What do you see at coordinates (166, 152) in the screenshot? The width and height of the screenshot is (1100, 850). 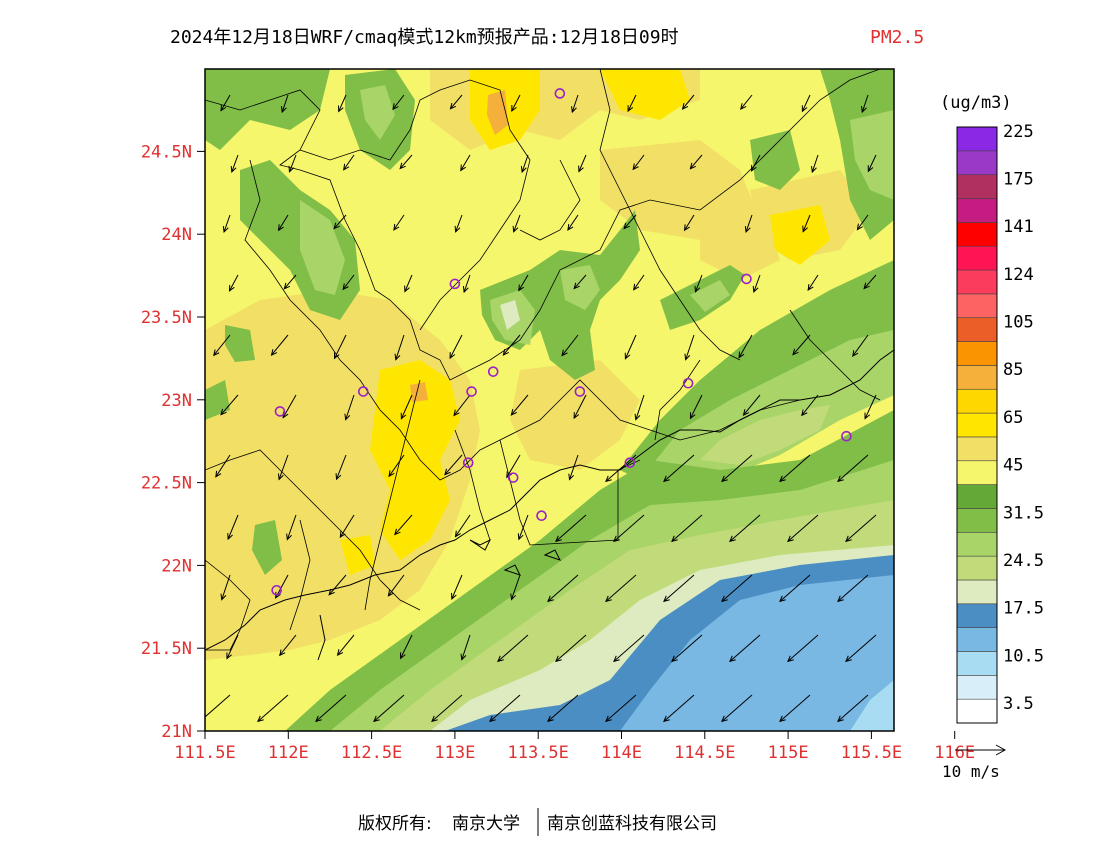 I see `y-tick-label: 24.5N` at bounding box center [166, 152].